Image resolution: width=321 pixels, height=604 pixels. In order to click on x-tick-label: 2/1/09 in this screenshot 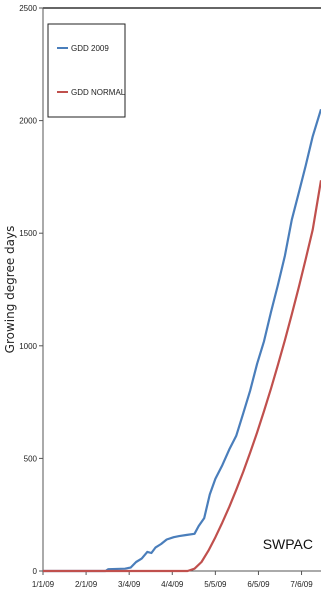, I will do `click(86, 584)`.